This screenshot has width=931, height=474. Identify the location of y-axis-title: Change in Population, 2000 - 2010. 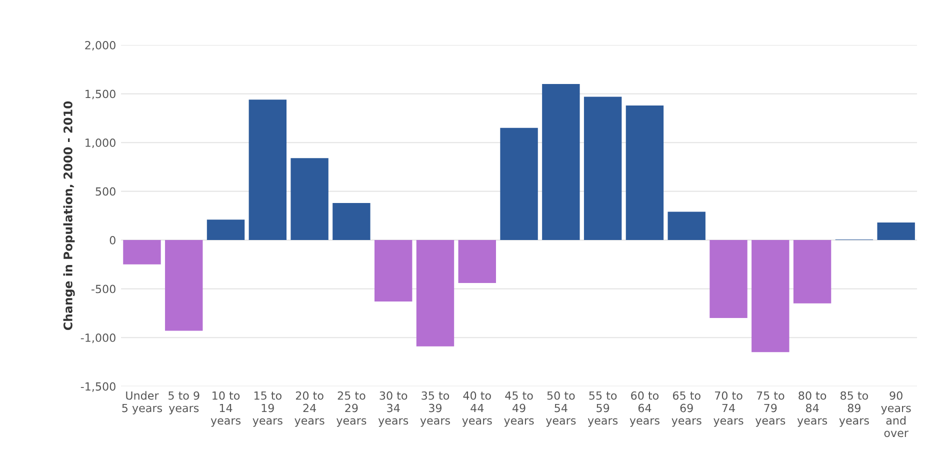
(69, 215).